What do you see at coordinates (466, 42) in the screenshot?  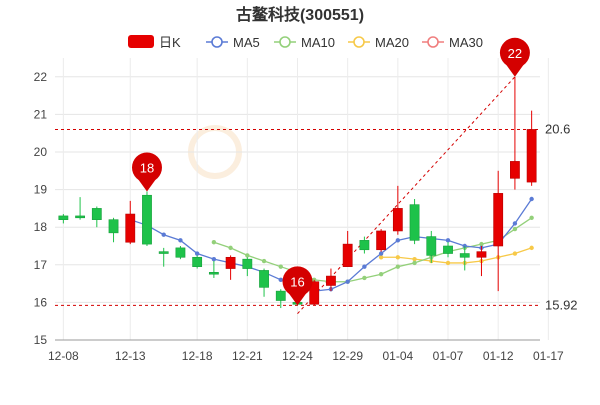 I see `legend-label: MA30` at bounding box center [466, 42].